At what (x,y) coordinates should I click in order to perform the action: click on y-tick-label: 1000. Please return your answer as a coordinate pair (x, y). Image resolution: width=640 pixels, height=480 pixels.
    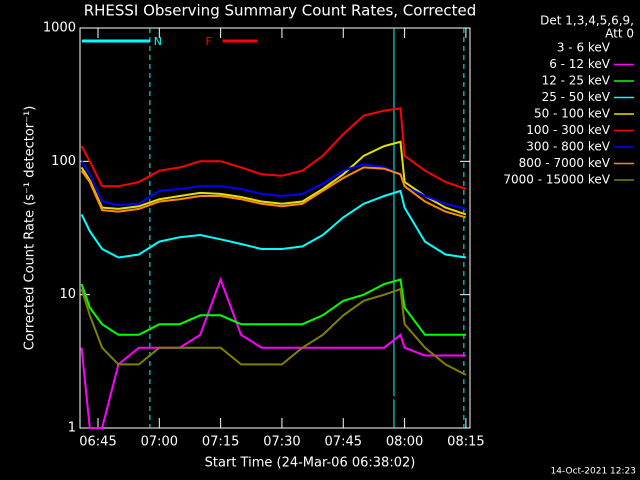
    Looking at the image, I should click on (59, 28).